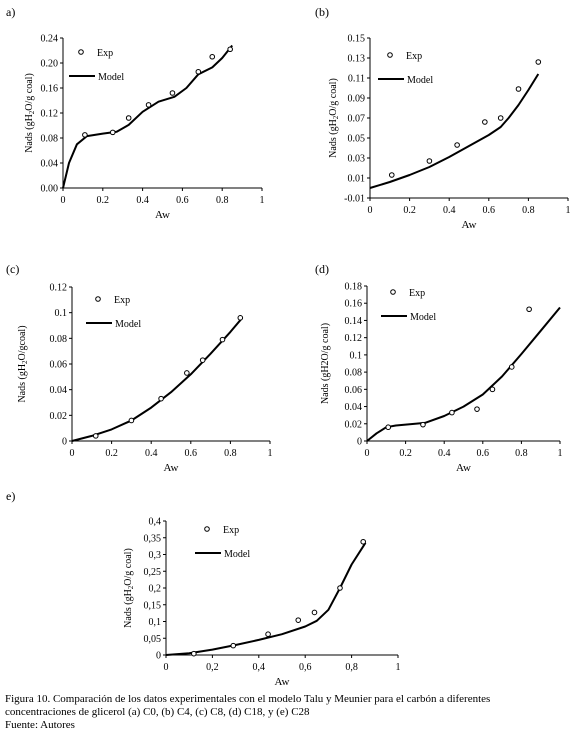 Image resolution: width=580 pixels, height=739 pixels. I want to click on y-axis-label-part: Nads (gH2O/g coal), so click(325, 363).